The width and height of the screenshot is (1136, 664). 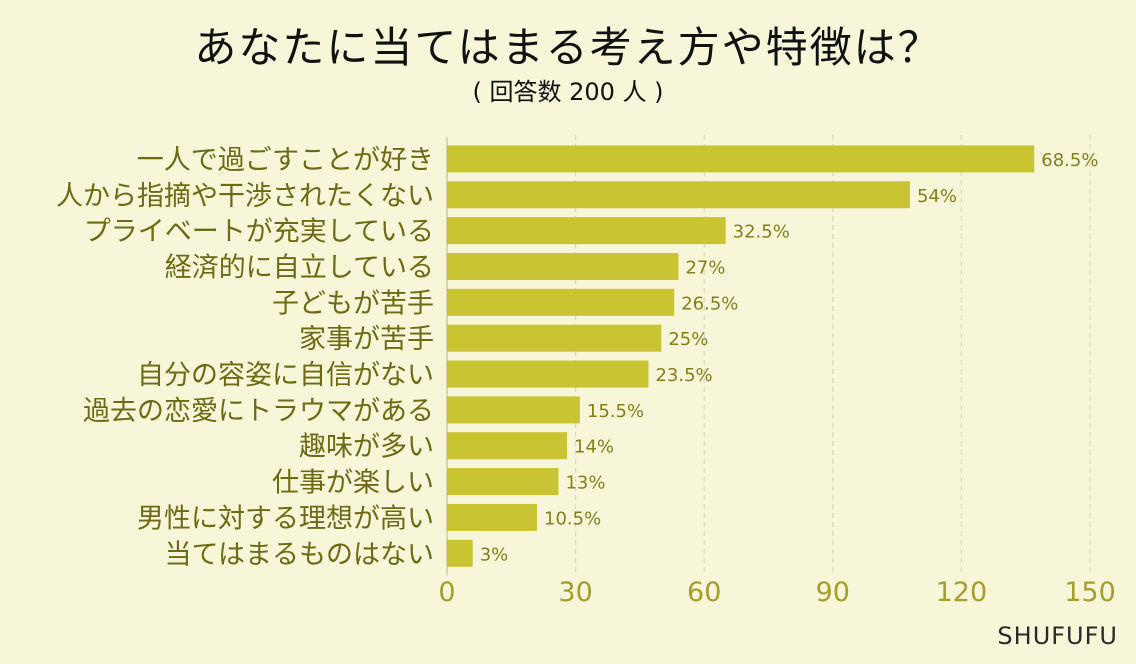 What do you see at coordinates (568, 92) in the screenshot?
I see `chart-subtitle: ( 回答数 200 人 )` at bounding box center [568, 92].